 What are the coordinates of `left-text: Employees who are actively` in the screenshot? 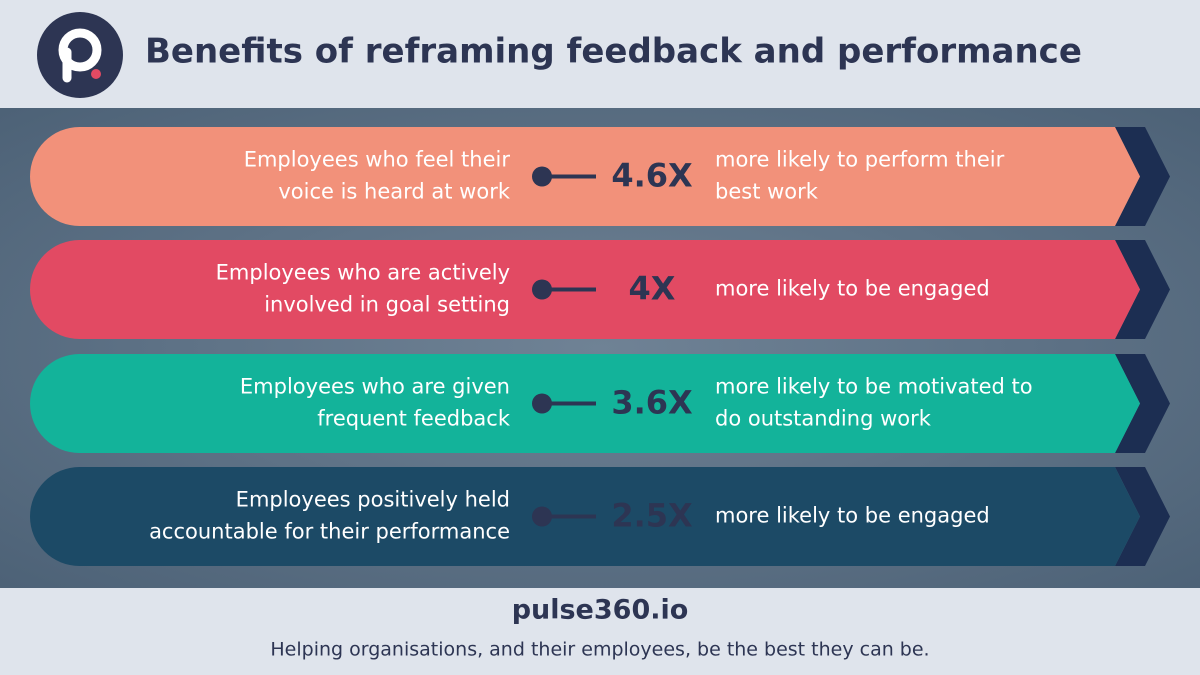 It's located at (363, 273).